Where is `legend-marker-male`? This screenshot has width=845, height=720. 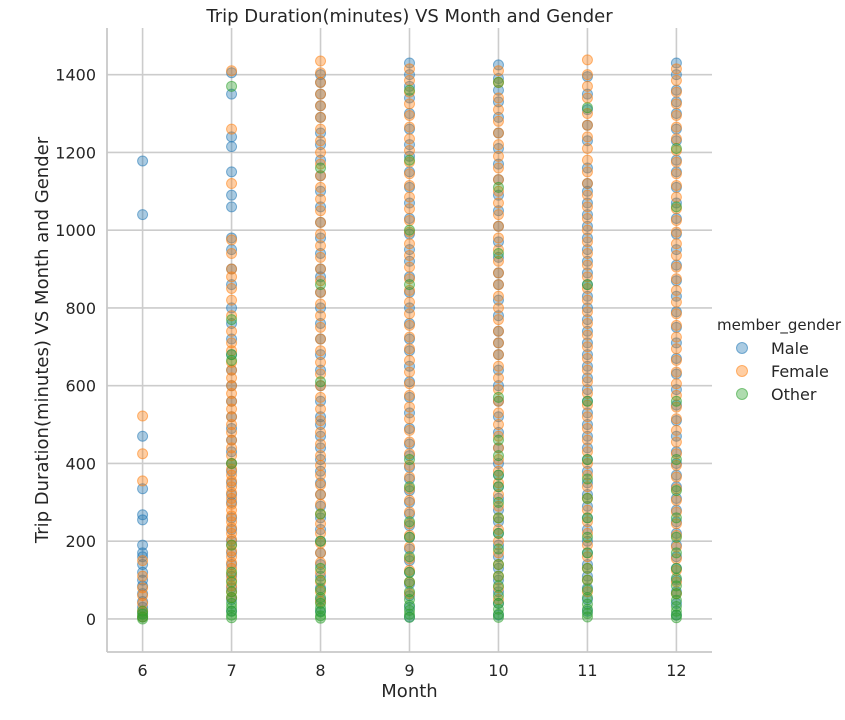
legend-marker-male is located at coordinates (742, 348).